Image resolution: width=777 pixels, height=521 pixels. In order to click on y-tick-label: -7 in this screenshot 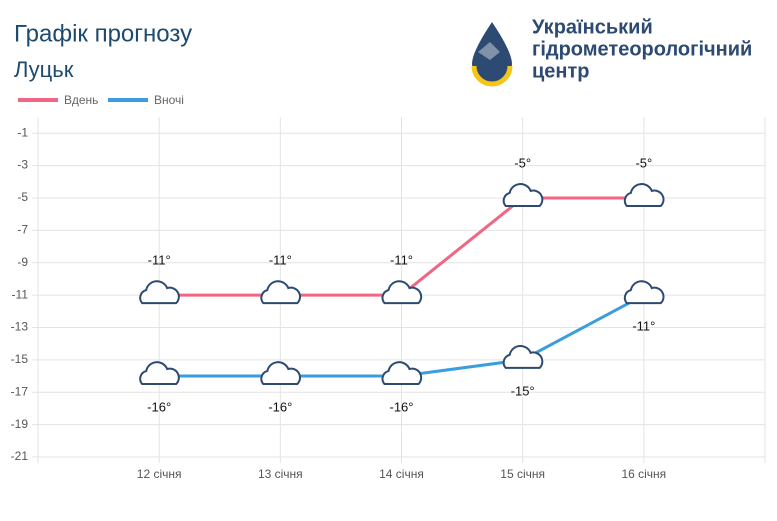, I will do `click(22, 230)`.